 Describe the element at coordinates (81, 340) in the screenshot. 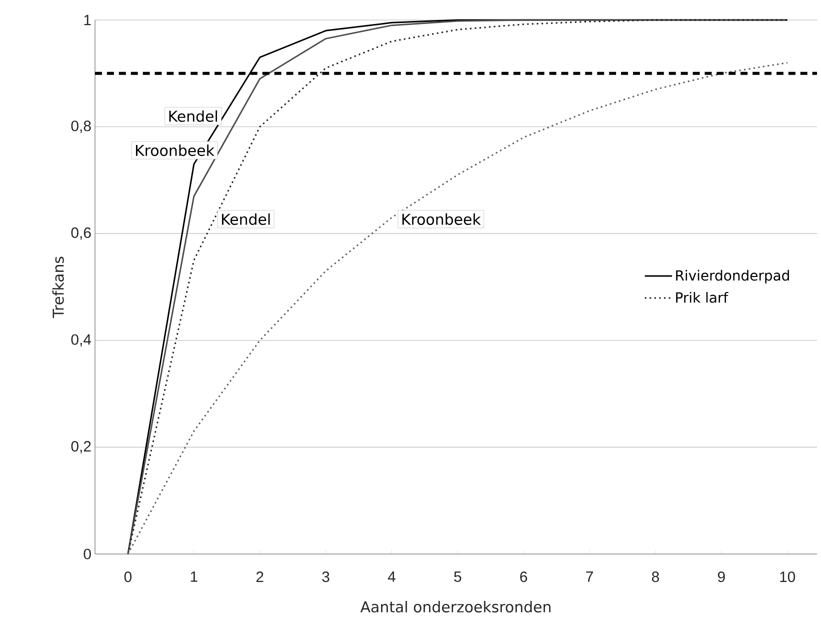

I see `y-tick-label: 0,4` at that location.